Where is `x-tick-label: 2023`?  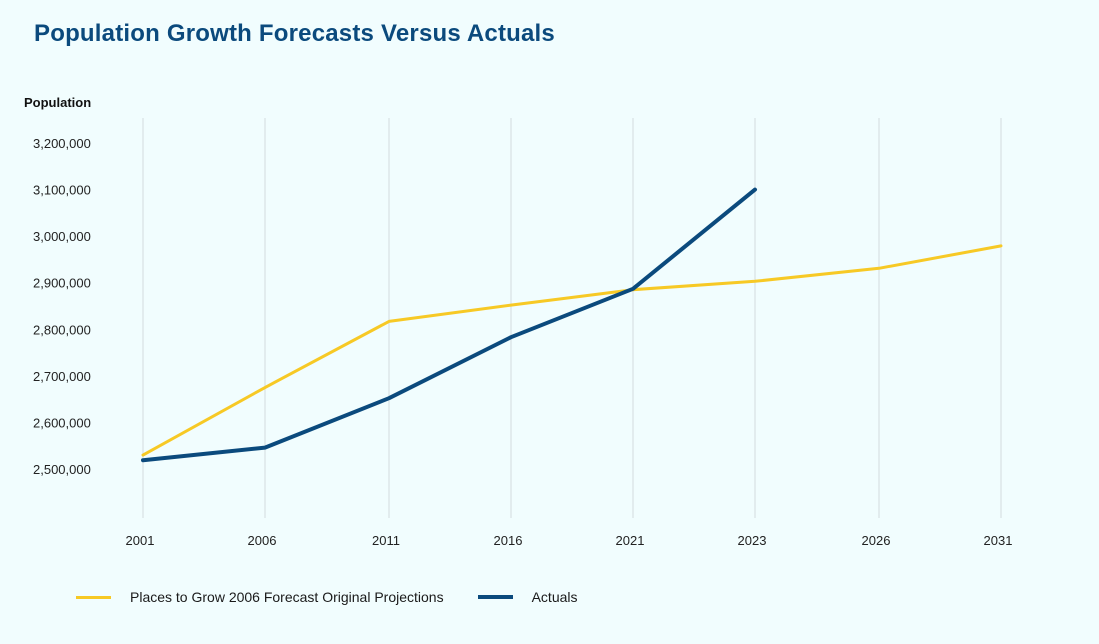
x-tick-label: 2023 is located at coordinates (752, 540).